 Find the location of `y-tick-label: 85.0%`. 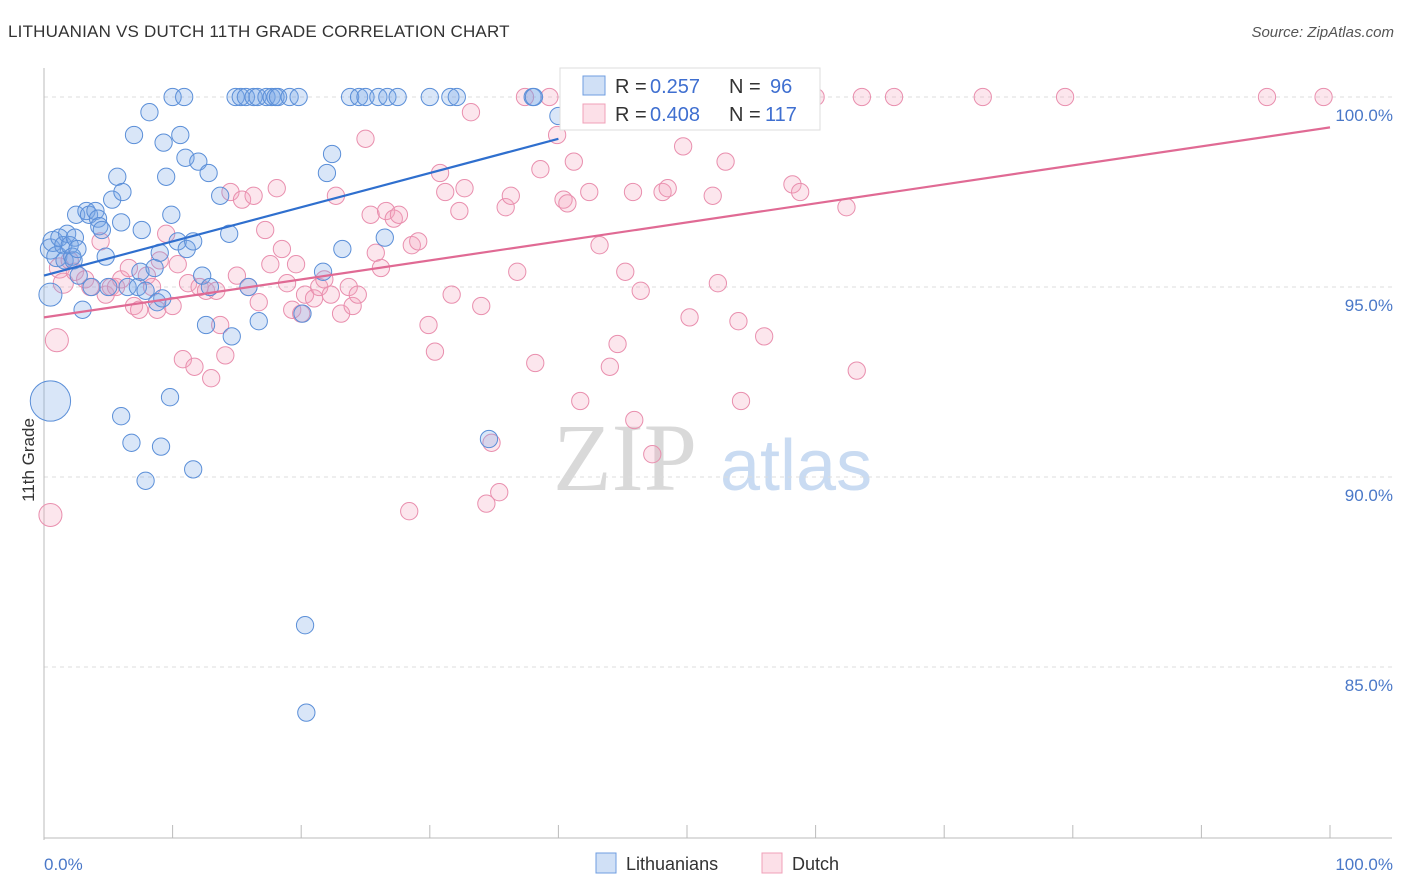

y-tick-label: 85.0% is located at coordinates (1369, 685).